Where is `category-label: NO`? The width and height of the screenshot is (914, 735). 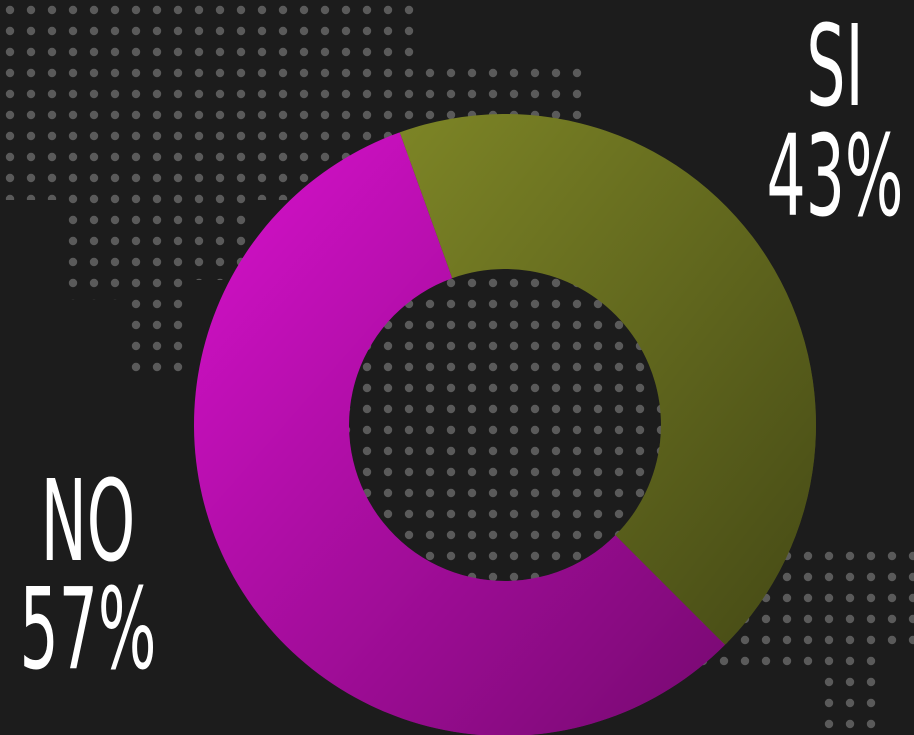 category-label: NO is located at coordinates (88, 522).